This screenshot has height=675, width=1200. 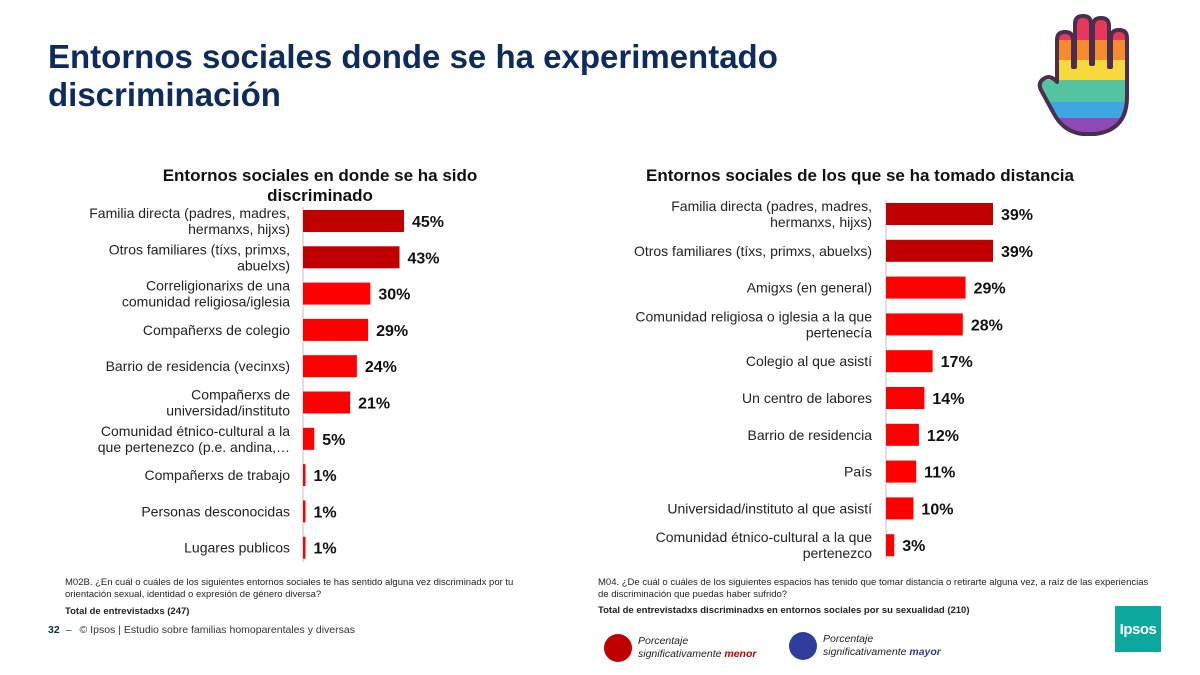 I want to click on left-value-label-5: 21%, so click(x=374, y=404).